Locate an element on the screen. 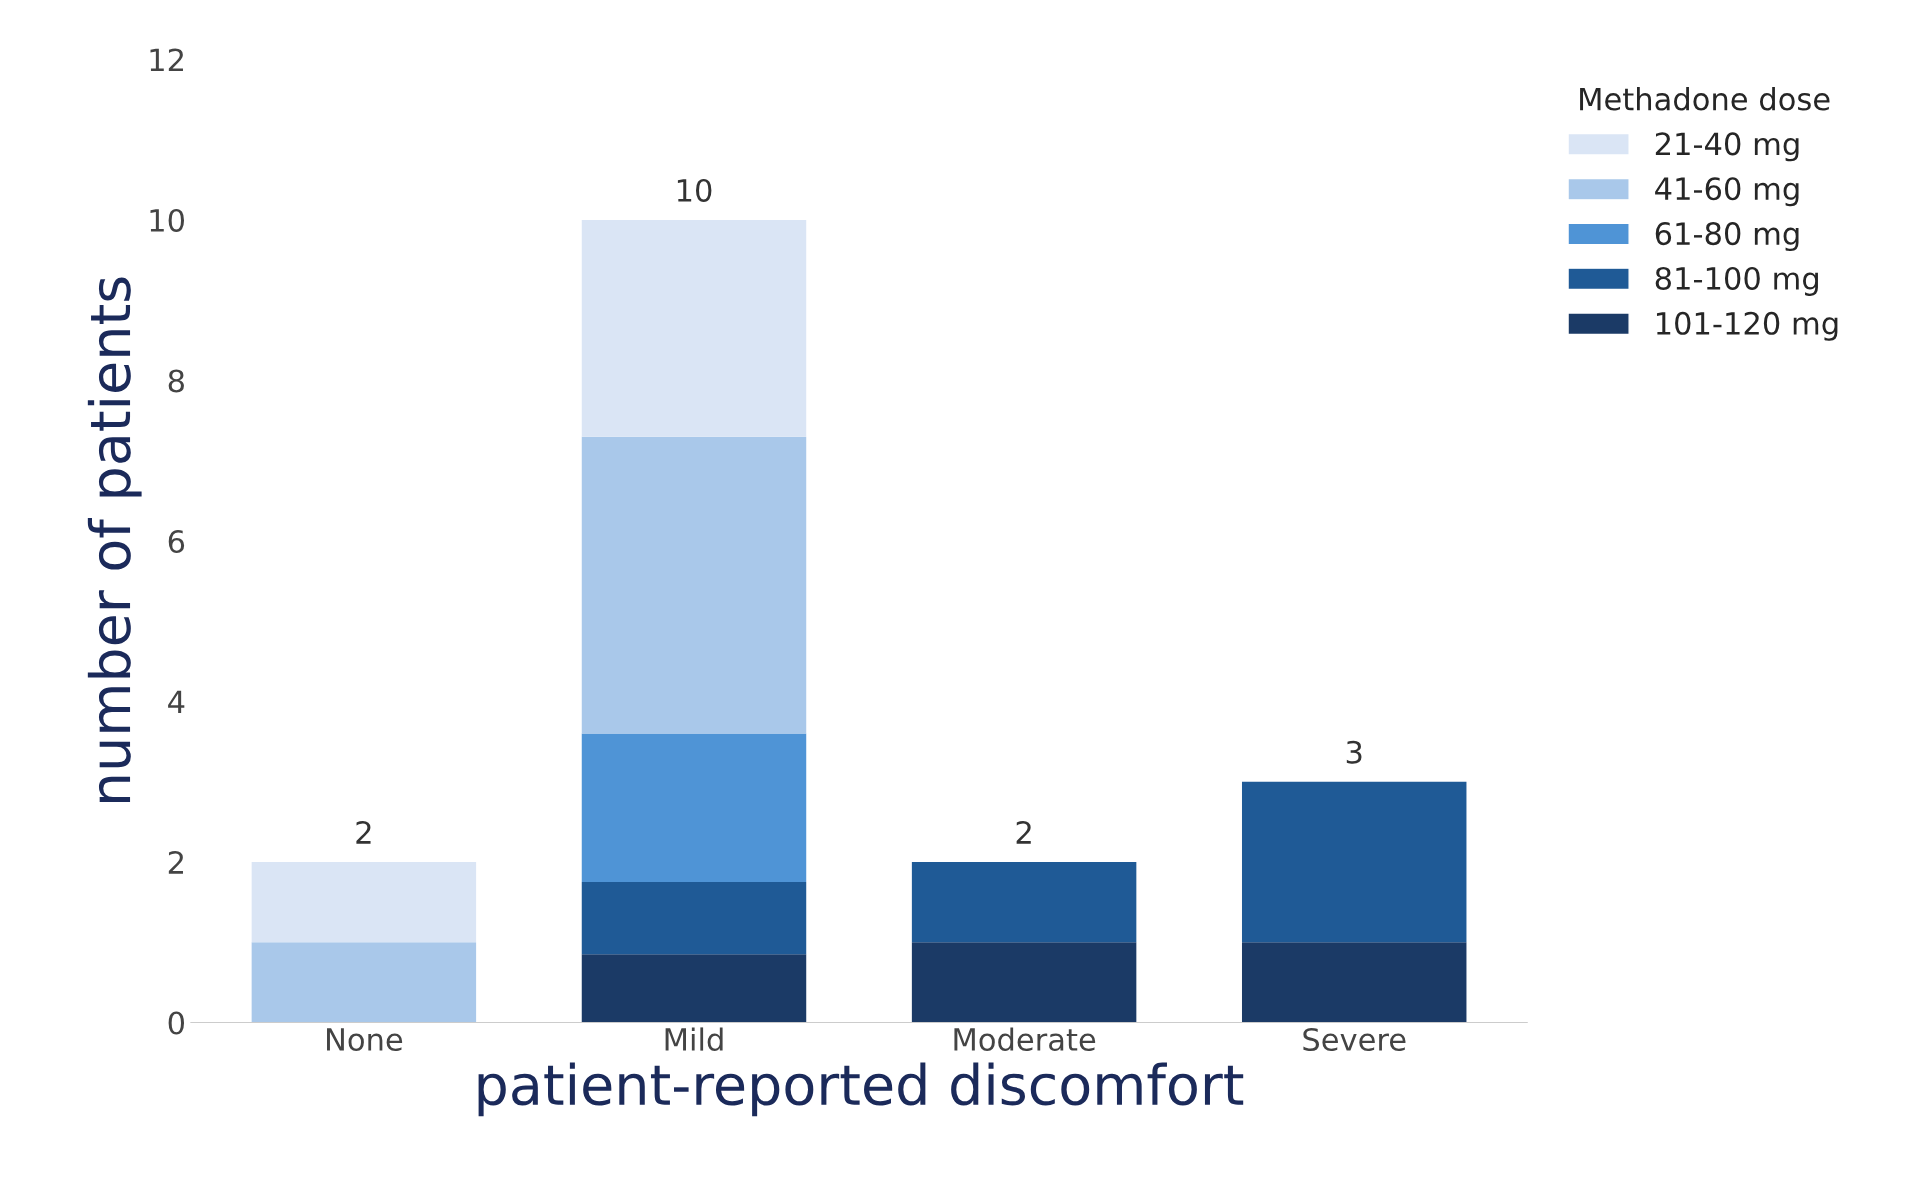  y-axis-title: number of patients is located at coordinates (114, 540).